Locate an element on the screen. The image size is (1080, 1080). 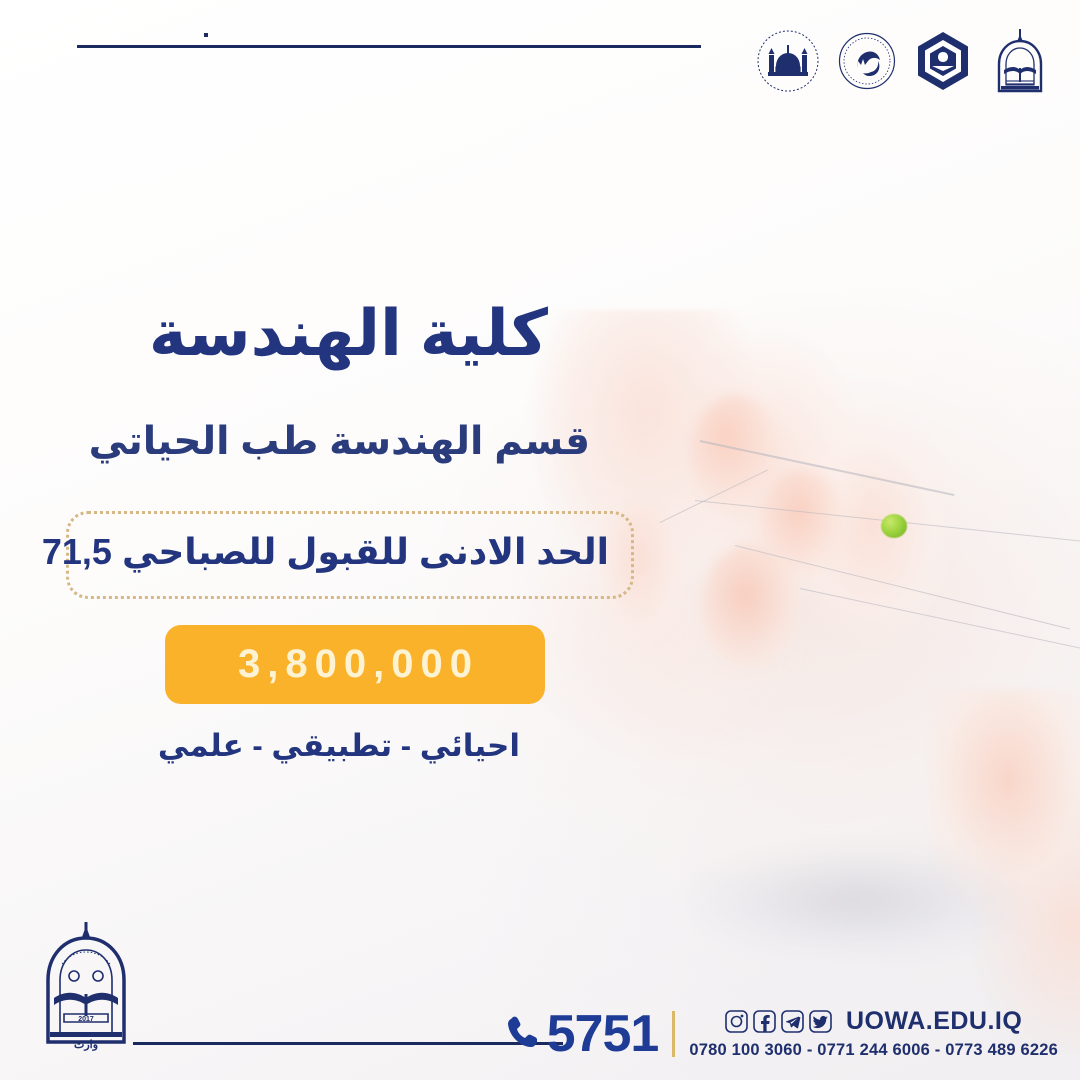
tuition-fee-badge: 3,800,000 is located at coordinates (355, 664).